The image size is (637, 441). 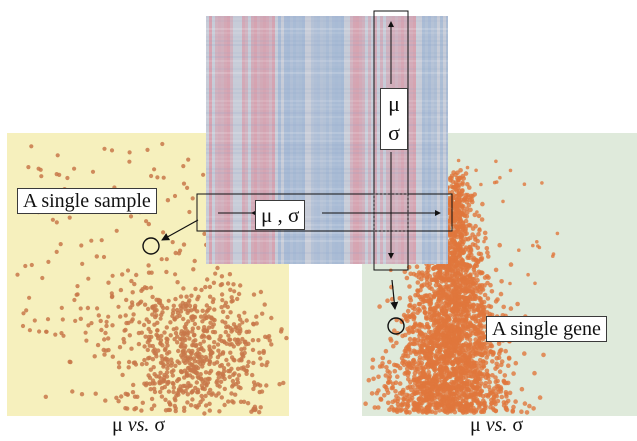 I want to click on column-mu-symbol: μ, so click(x=394, y=103).